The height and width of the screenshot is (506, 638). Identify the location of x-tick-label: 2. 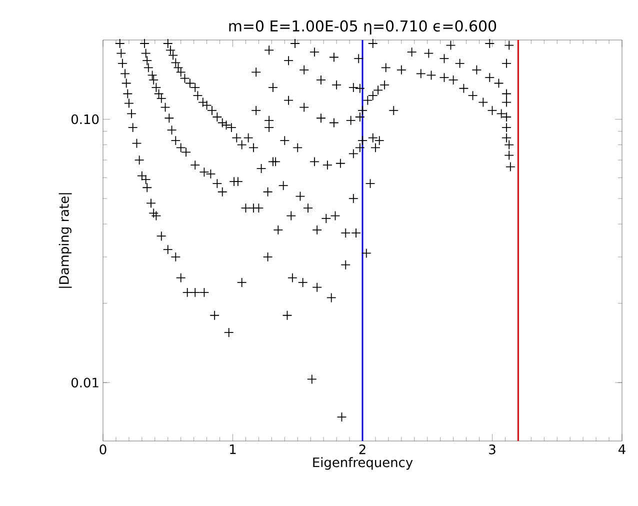
(362, 449).